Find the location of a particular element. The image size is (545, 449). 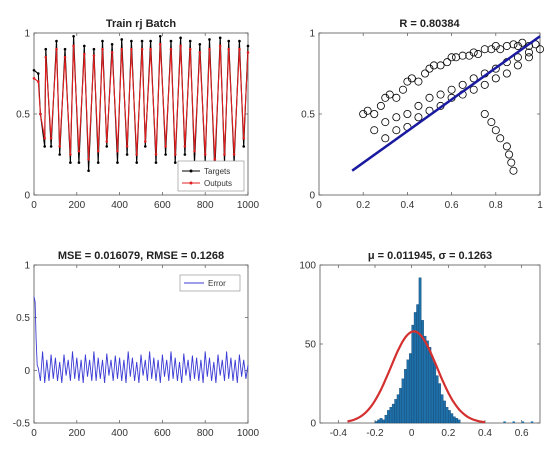

x-tick-label: 0 is located at coordinates (412, 433).